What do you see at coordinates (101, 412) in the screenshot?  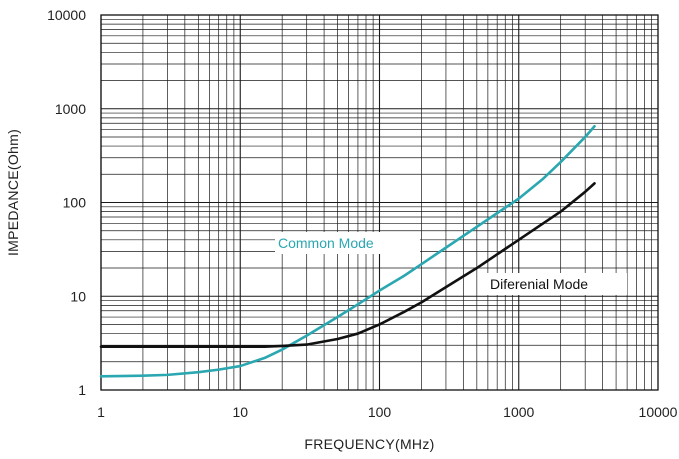 I see `x-tick-label: 1` at bounding box center [101, 412].